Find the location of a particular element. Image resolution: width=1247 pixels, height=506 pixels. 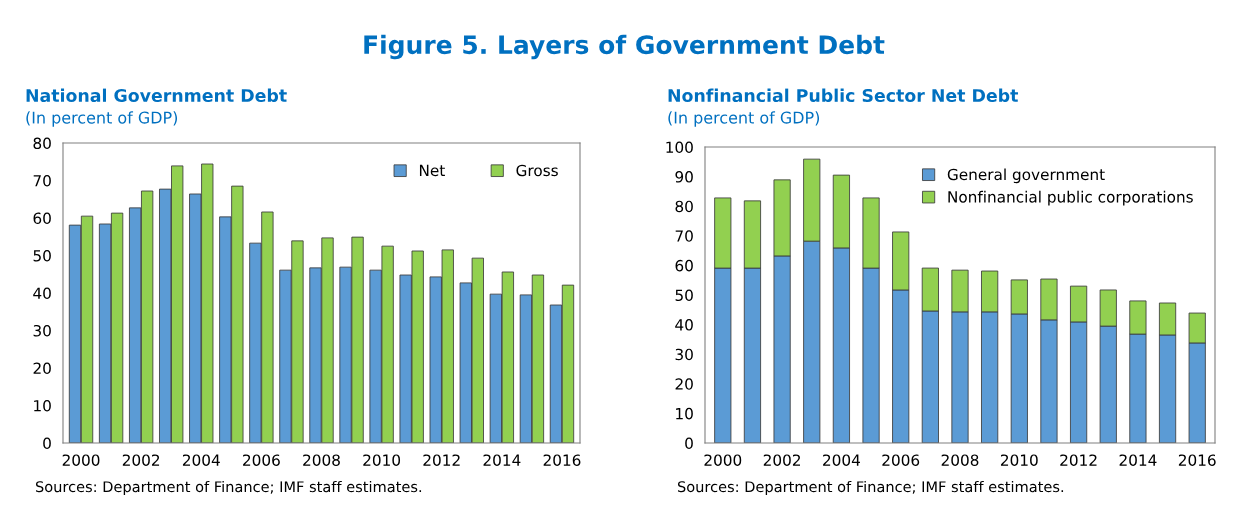

legend-label: Gross is located at coordinates (537, 170).